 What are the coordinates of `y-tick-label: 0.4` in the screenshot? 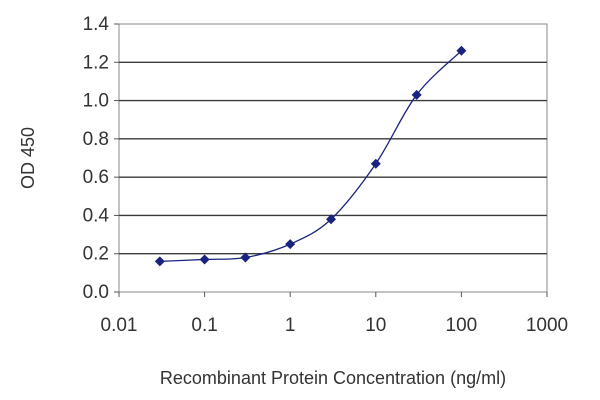 It's located at (96, 215).